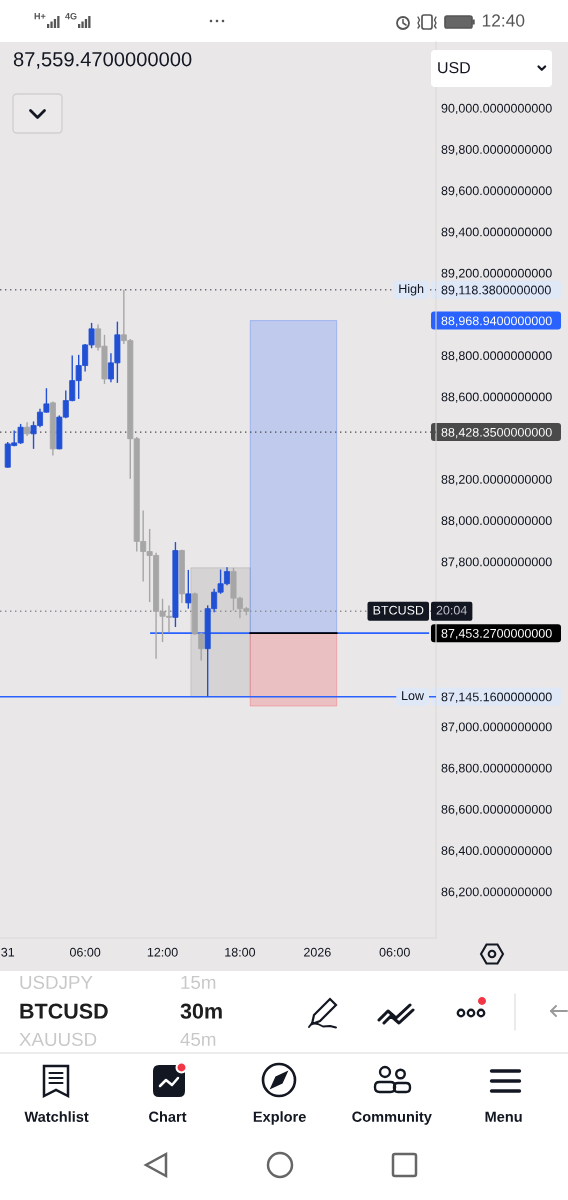 The width and height of the screenshot is (568, 1200). Describe the element at coordinates (496, 191) in the screenshot. I see `y-tick-label: 89,600.0000000000` at that location.